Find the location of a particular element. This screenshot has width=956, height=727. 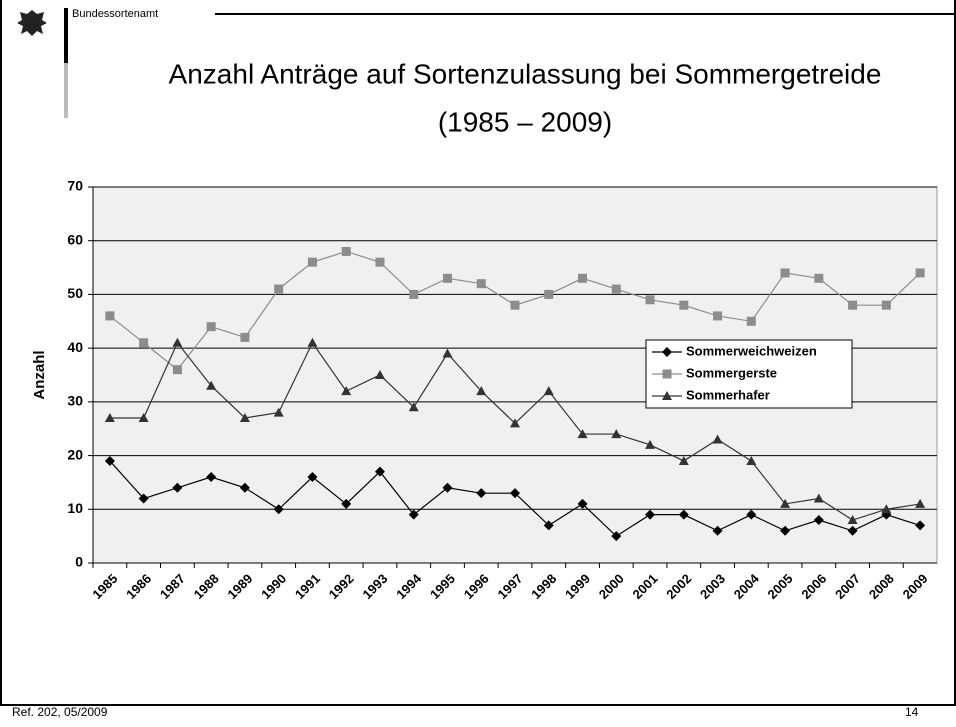

logo is located at coordinates (32, 23).